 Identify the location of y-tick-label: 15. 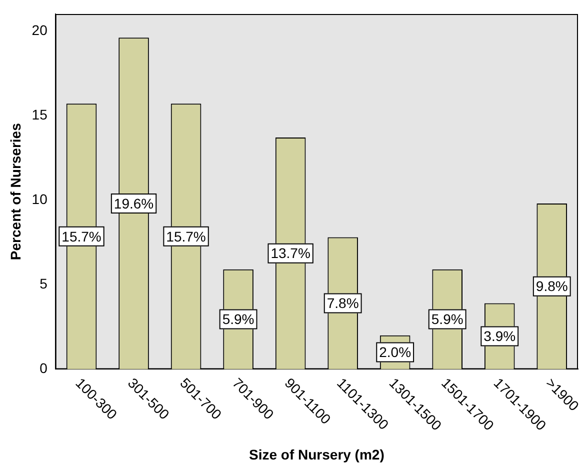
(40, 114).